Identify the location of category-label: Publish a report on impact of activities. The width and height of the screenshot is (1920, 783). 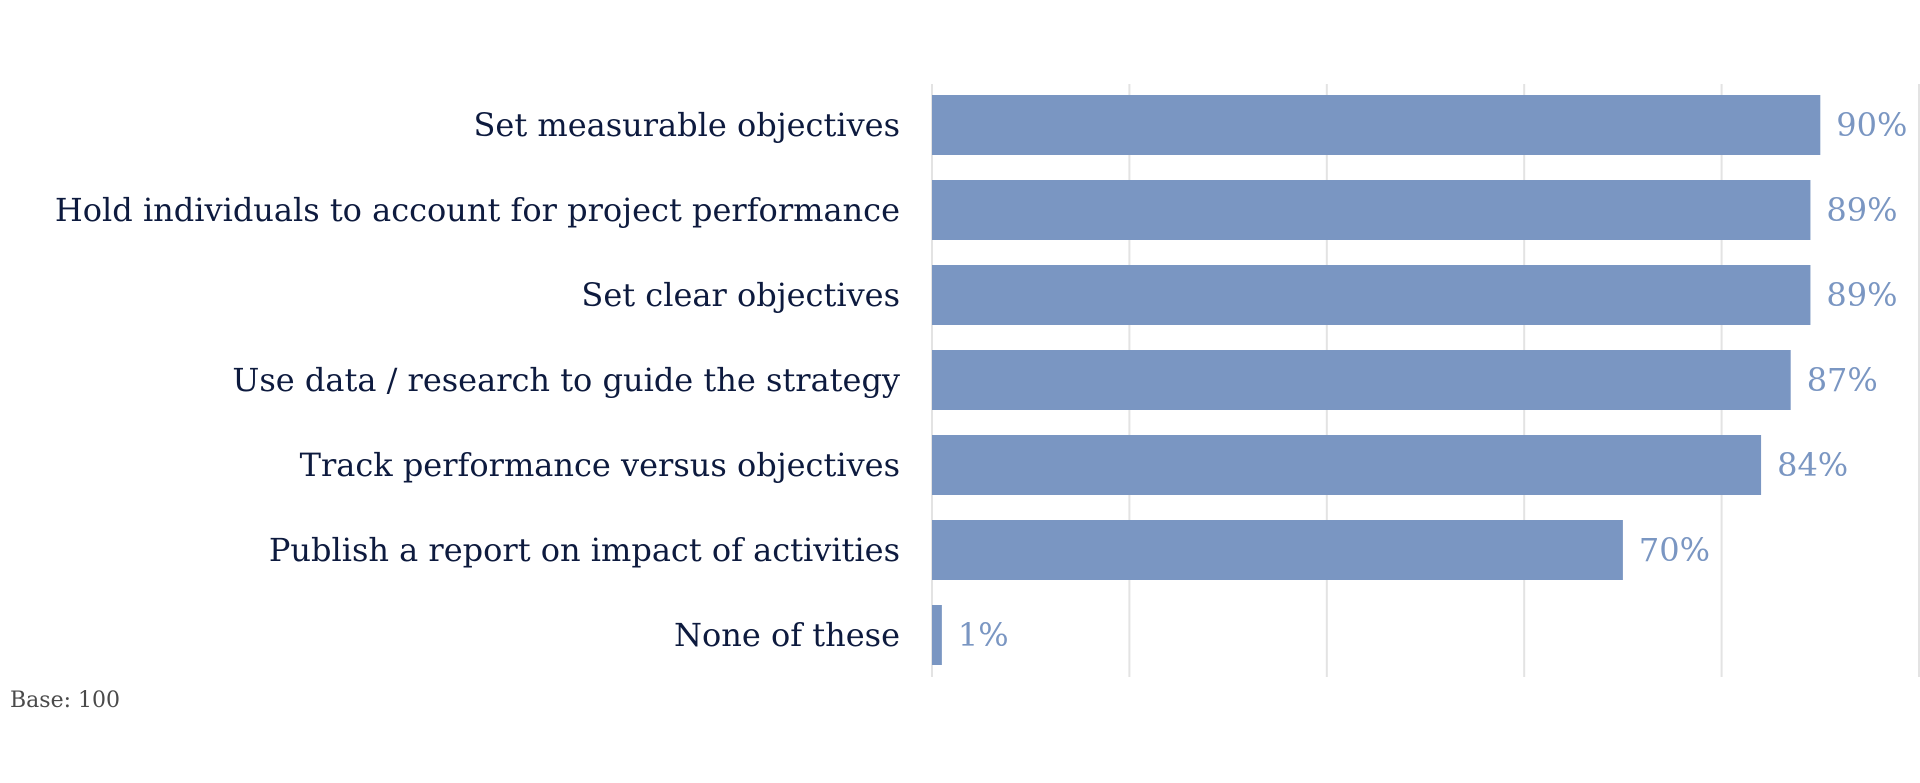
(584, 550).